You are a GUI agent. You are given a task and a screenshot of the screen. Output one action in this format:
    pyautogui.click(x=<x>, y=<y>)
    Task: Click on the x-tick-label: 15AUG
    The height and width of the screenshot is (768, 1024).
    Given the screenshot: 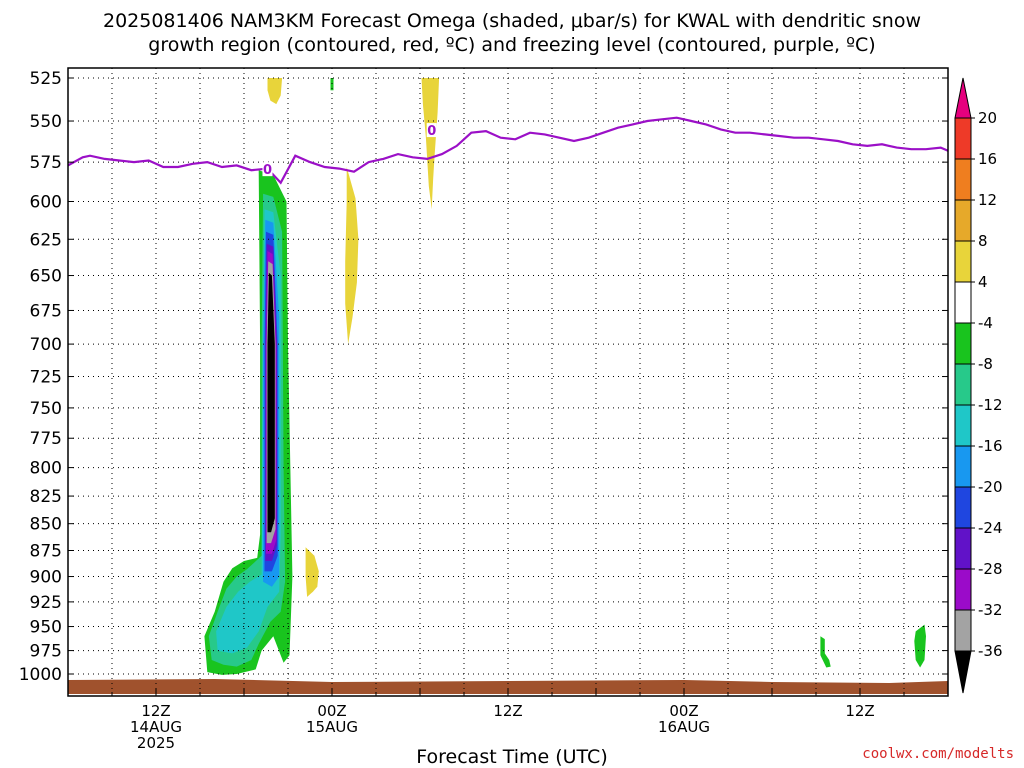 What is the action you would take?
    pyautogui.click(x=332, y=727)
    